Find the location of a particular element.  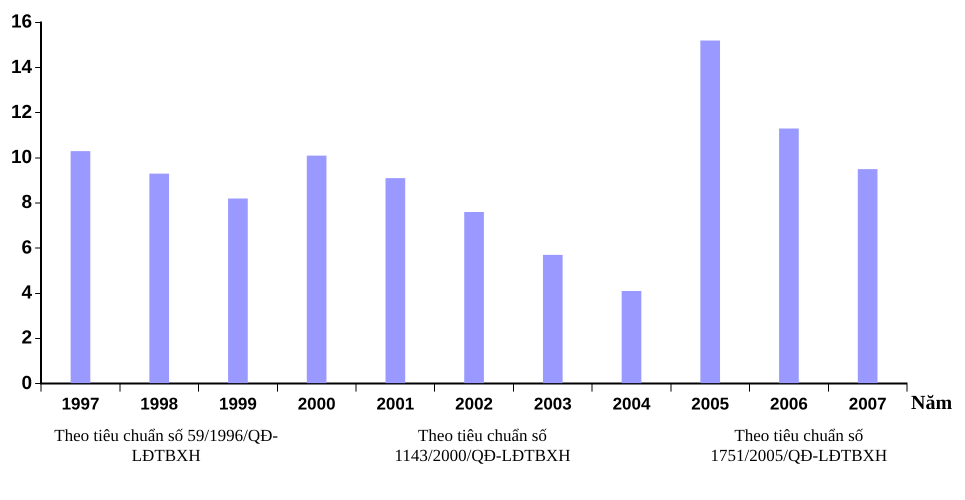

y-tick-label: 4 is located at coordinates (27, 293).